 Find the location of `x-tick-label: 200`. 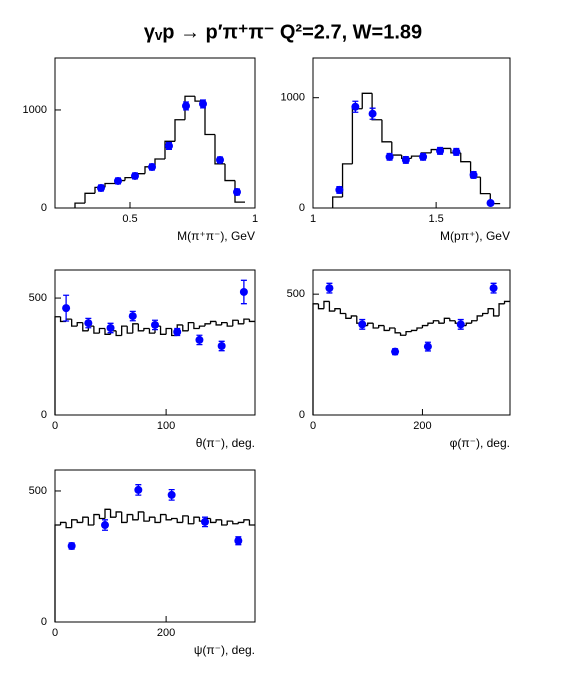

x-tick-label: 200 is located at coordinates (422, 426).